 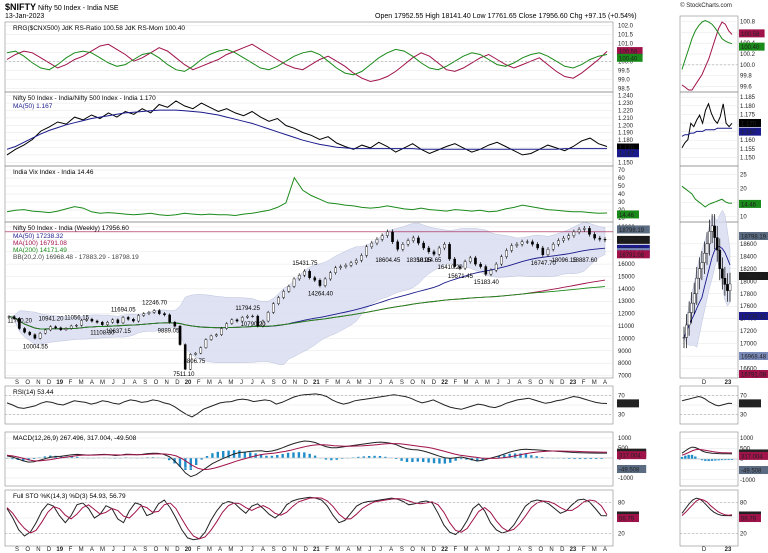 I want to click on macd-tick-label: -1000, so click(x=626, y=479).